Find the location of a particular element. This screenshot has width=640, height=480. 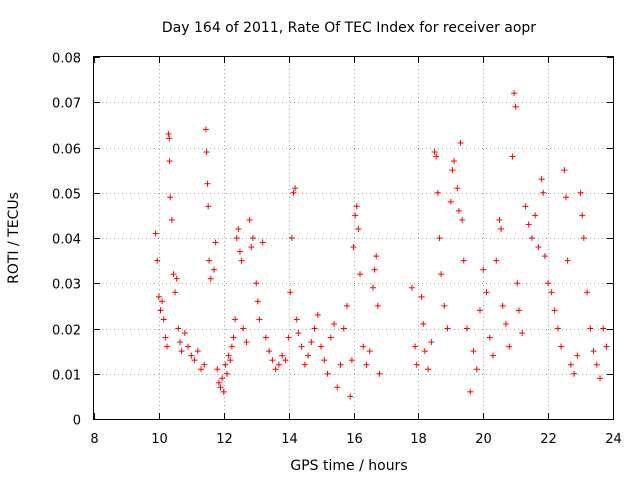

x-tick-label: 24 is located at coordinates (613, 439).